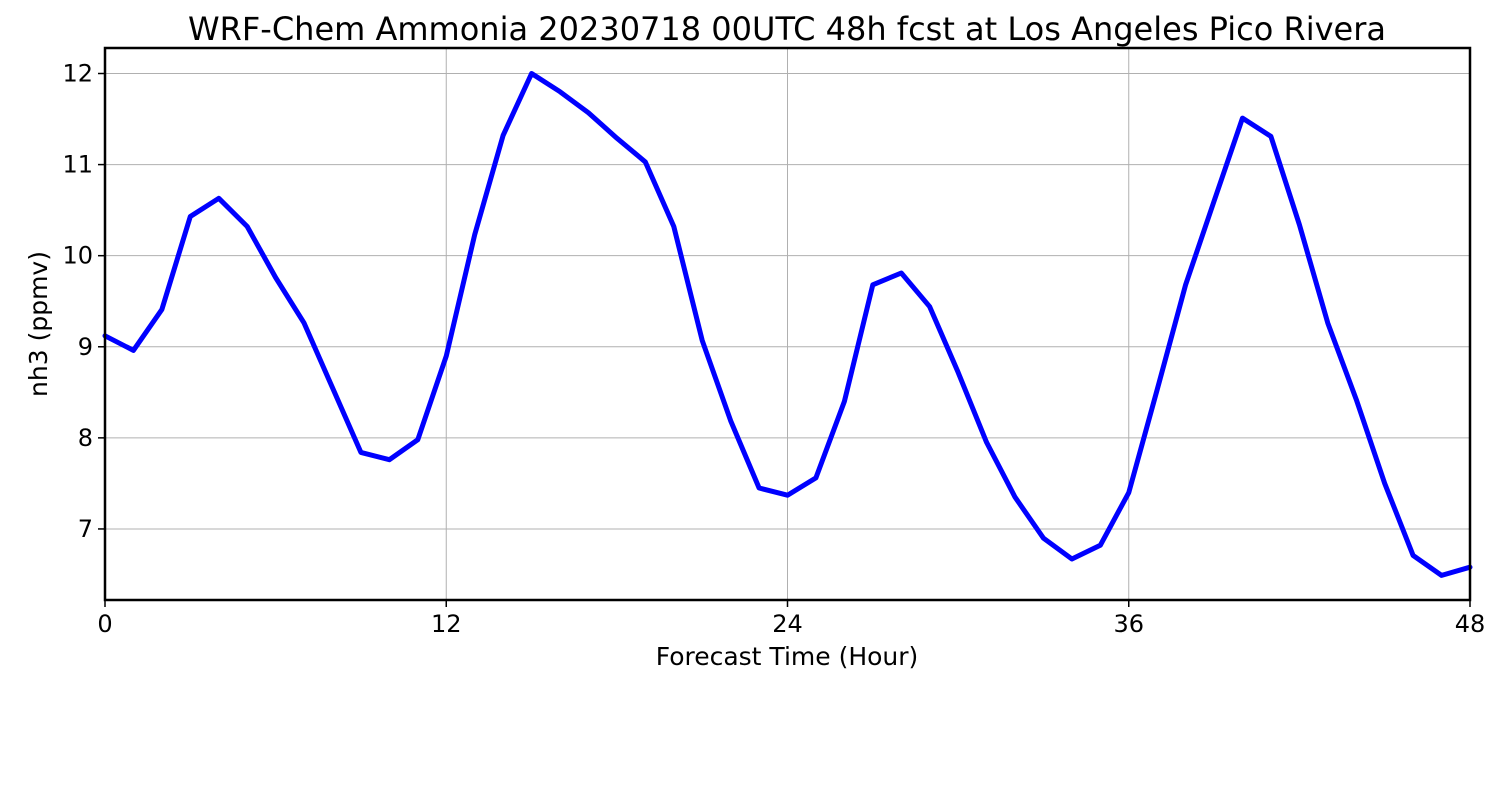 This screenshot has width=1500, height=800. Describe the element at coordinates (1128, 624) in the screenshot. I see `x-tick-label: 36` at that location.